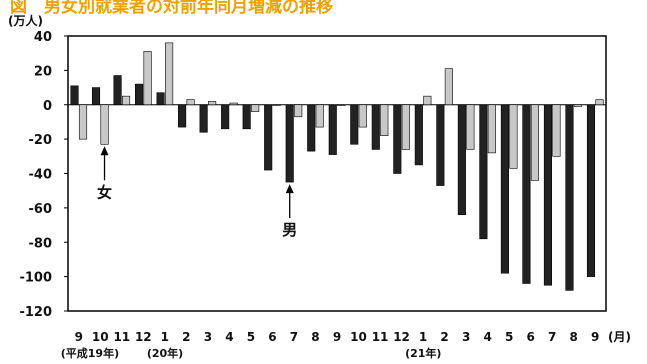 This screenshot has height=364, width=647. What do you see at coordinates (197, 192) in the screenshot?
I see `annotations: 女男` at bounding box center [197, 192].